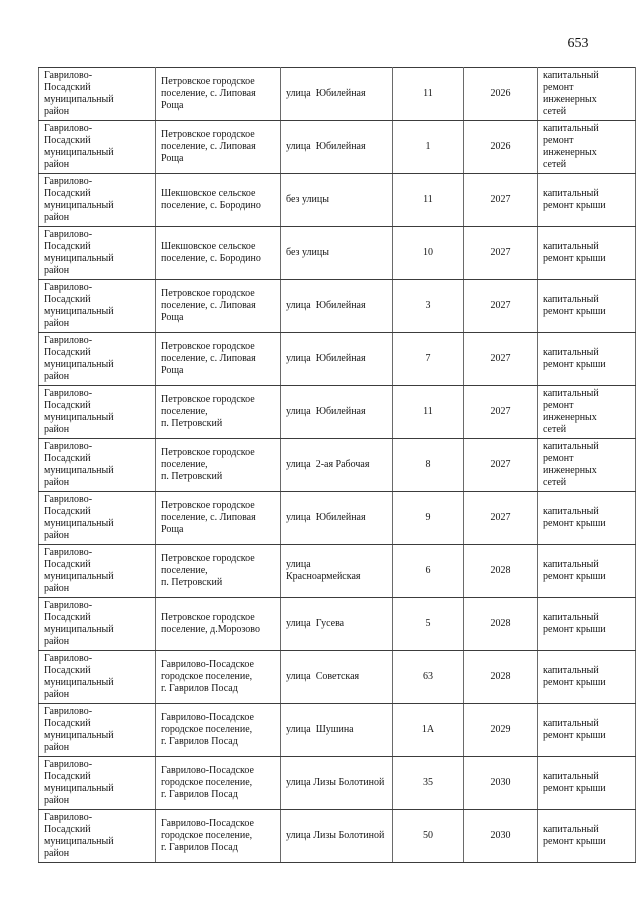 This screenshot has height=905, width=640. Describe the element at coordinates (500, 730) in the screenshot. I see `cell-year: 2029` at that location.